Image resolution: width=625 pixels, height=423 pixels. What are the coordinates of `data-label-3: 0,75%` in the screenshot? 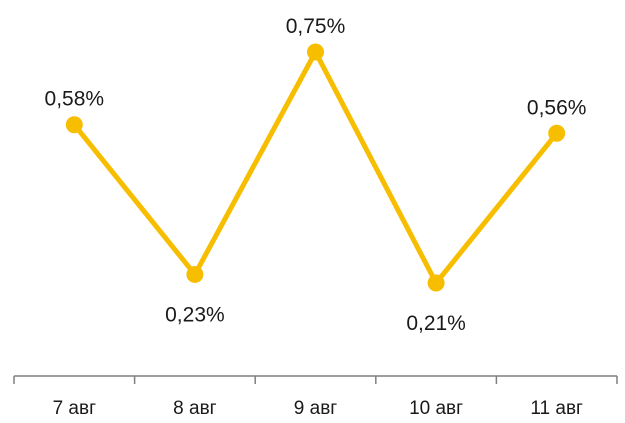 It's located at (316, 26).